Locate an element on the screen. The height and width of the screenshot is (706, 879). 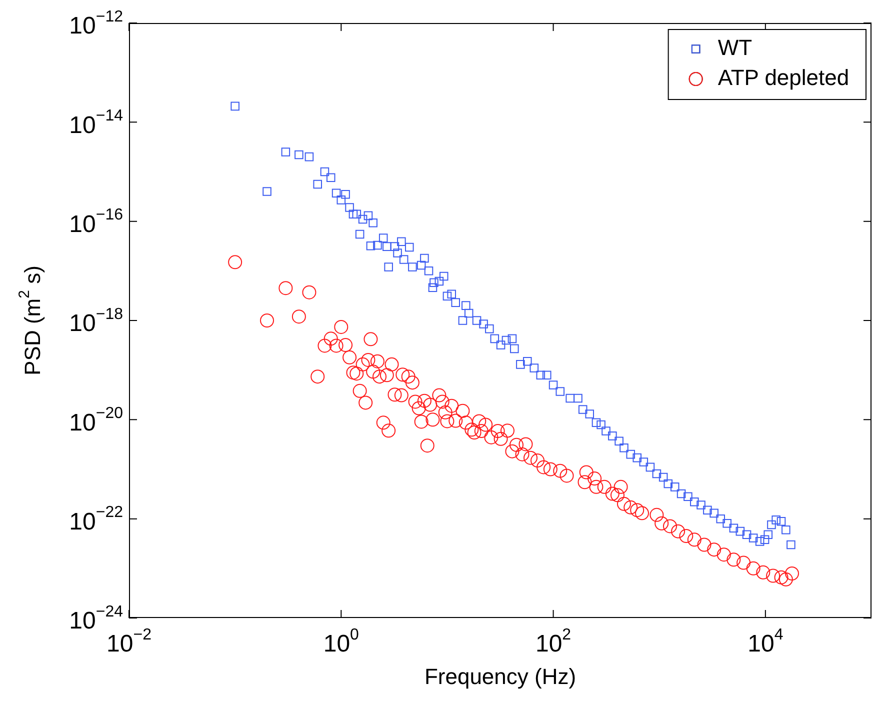
legend-label: WT is located at coordinates (735, 47).